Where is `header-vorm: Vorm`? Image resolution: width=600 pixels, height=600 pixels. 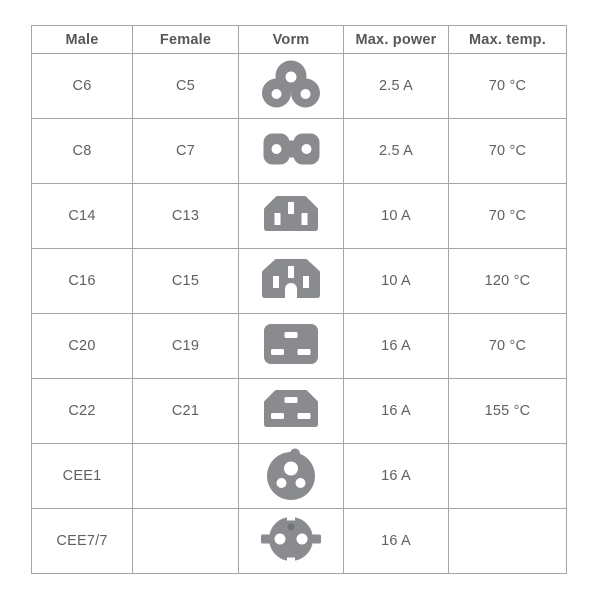 header-vorm: Vorm is located at coordinates (291, 39).